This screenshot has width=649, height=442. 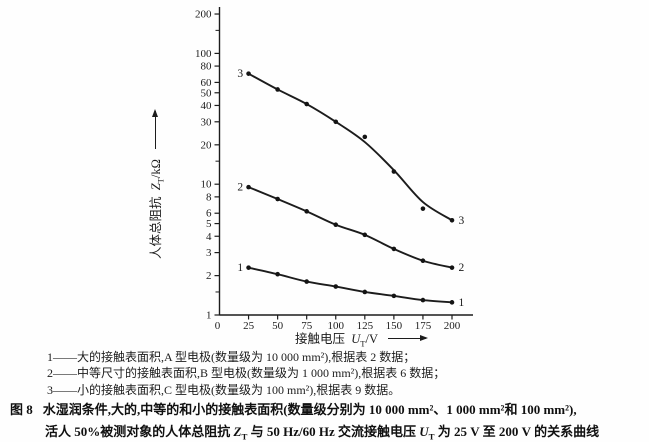 I want to click on x-tick-label: 100, so click(x=336, y=326).